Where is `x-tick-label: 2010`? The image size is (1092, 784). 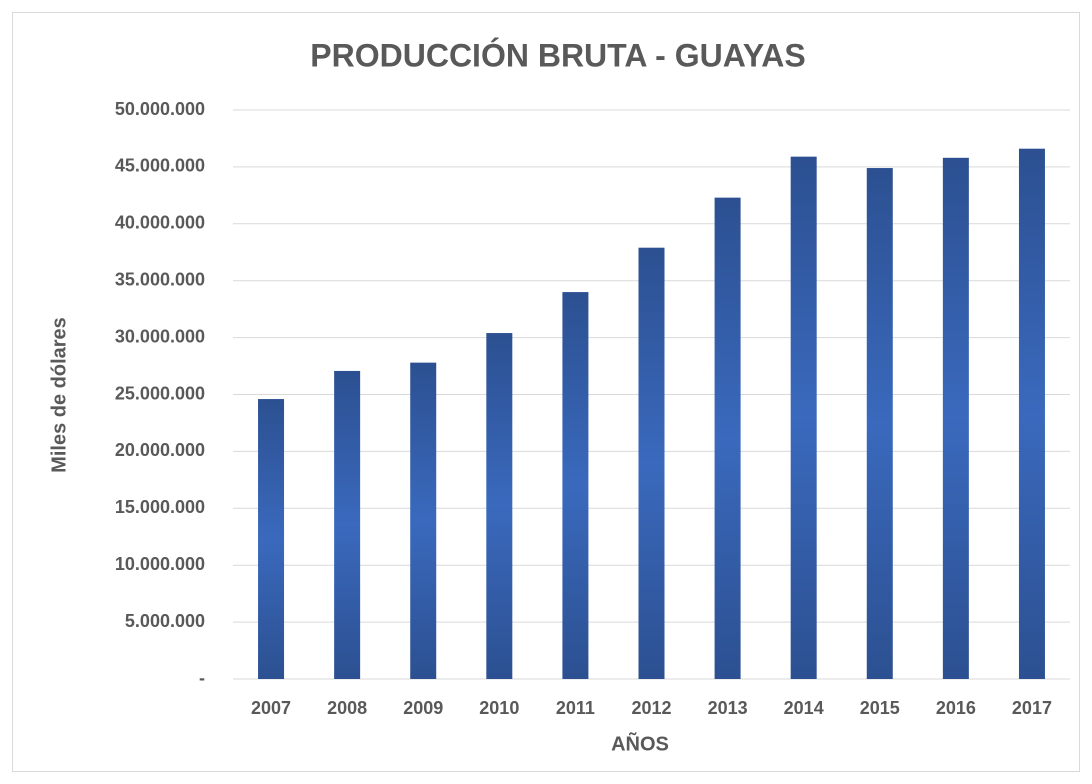 x-tick-label: 2010 is located at coordinates (499, 708).